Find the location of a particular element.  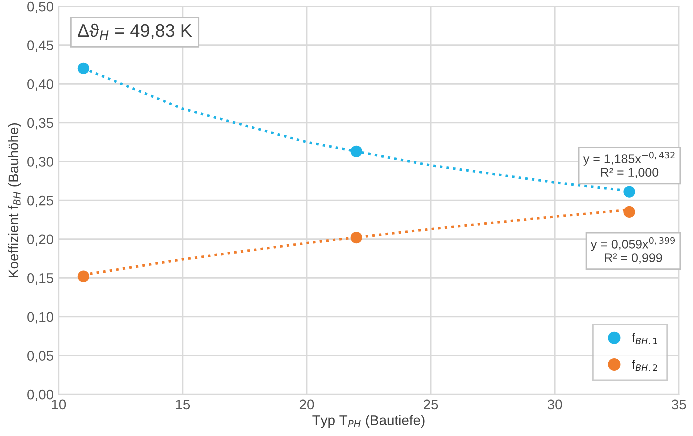

y-tick-label: 0,45 is located at coordinates (41, 46).